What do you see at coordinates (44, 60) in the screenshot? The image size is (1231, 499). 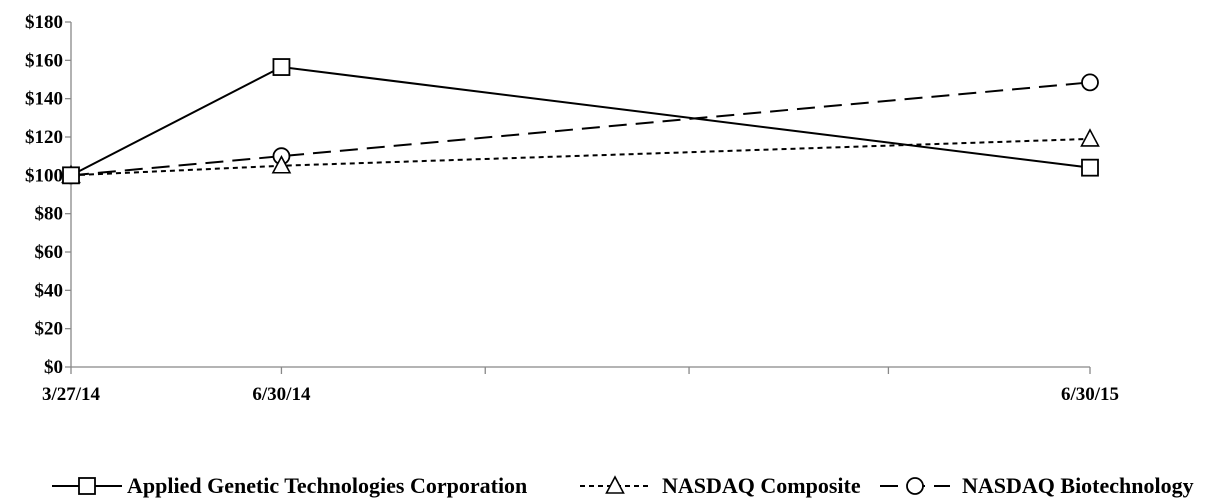 I see `y-tick-label: $160` at bounding box center [44, 60].